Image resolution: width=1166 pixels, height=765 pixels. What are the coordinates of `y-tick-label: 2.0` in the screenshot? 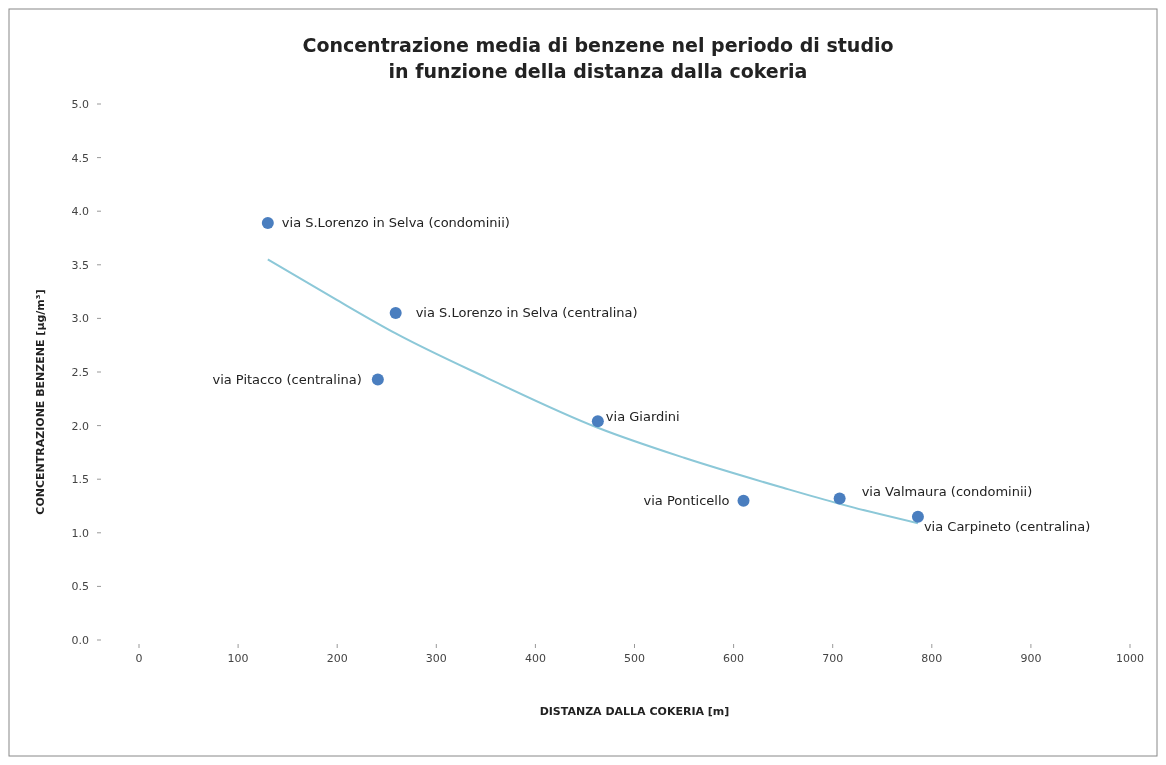 It's located at (80, 426).